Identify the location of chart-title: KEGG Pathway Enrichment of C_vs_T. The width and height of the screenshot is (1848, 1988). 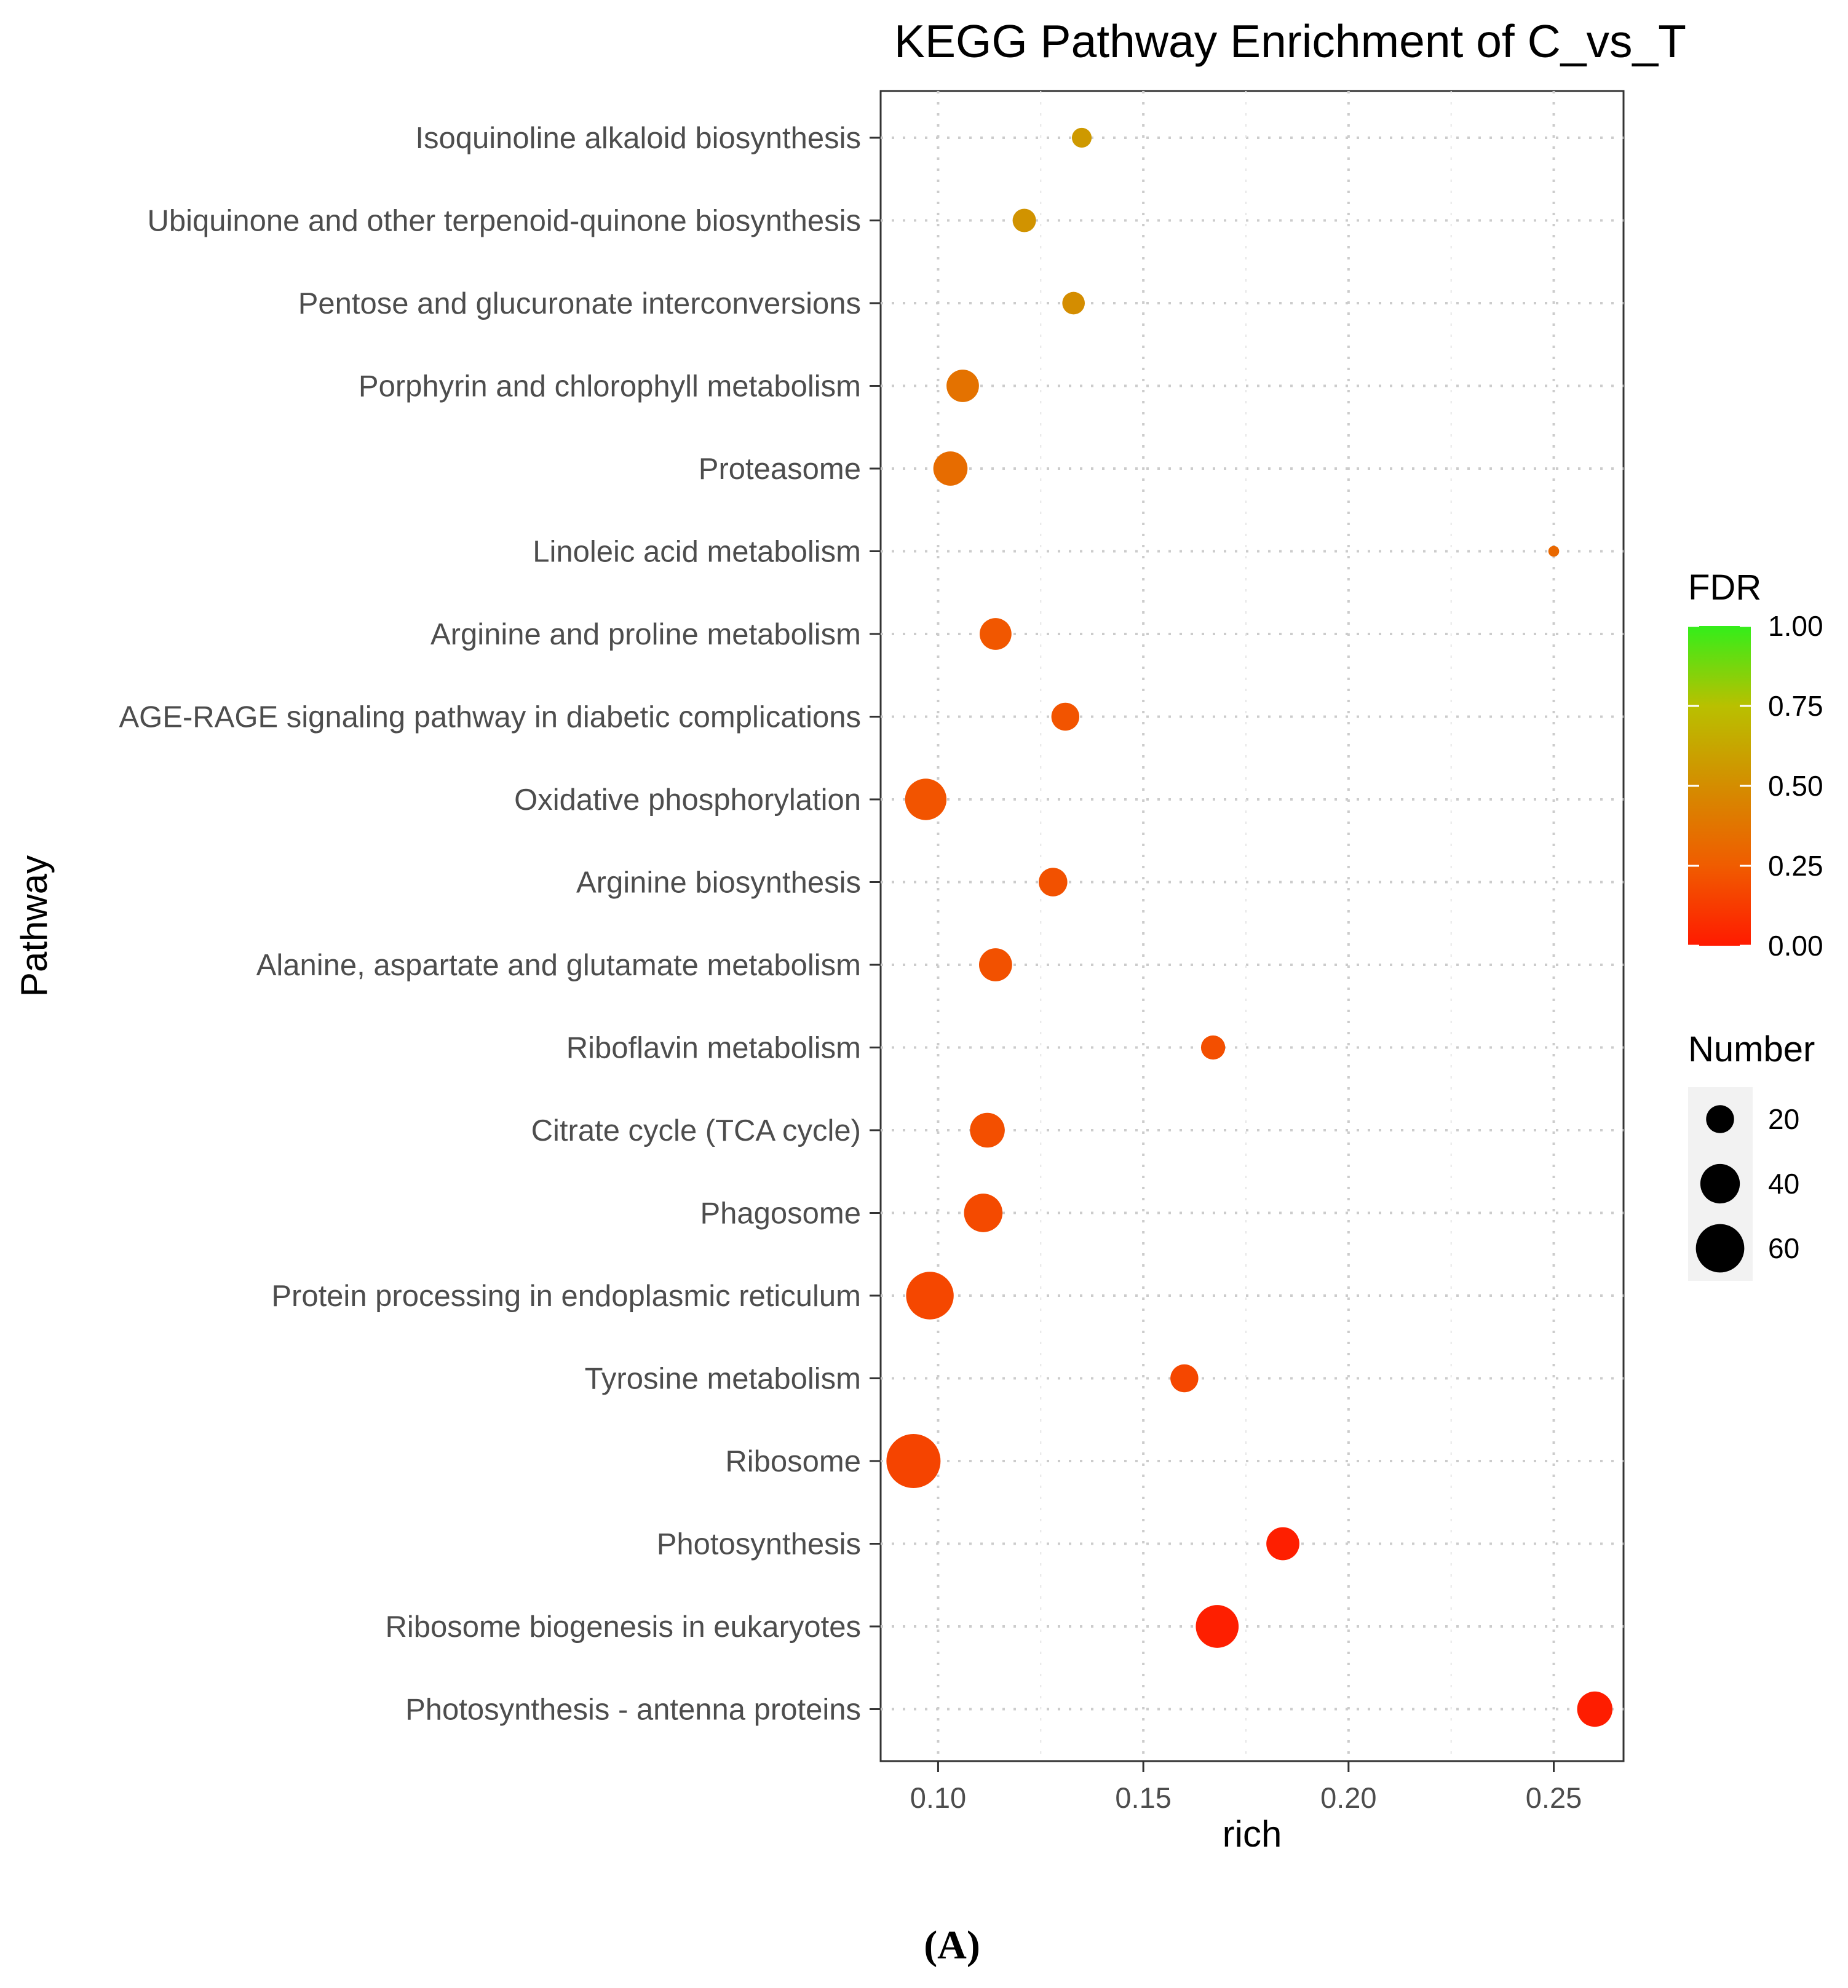
(1290, 41).